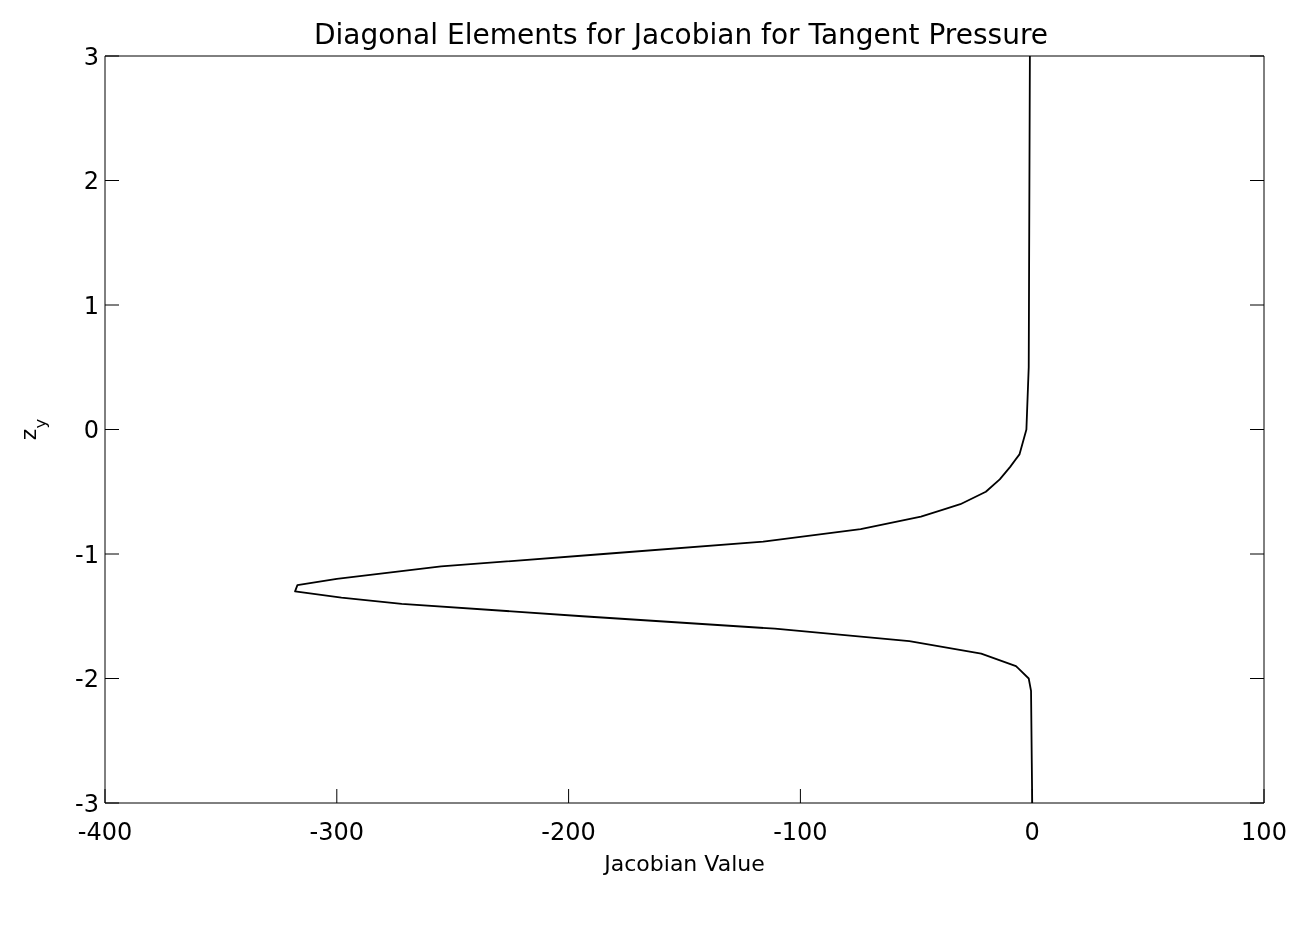  Describe the element at coordinates (91, 56) in the screenshot. I see `y-tick-label: 3` at that location.